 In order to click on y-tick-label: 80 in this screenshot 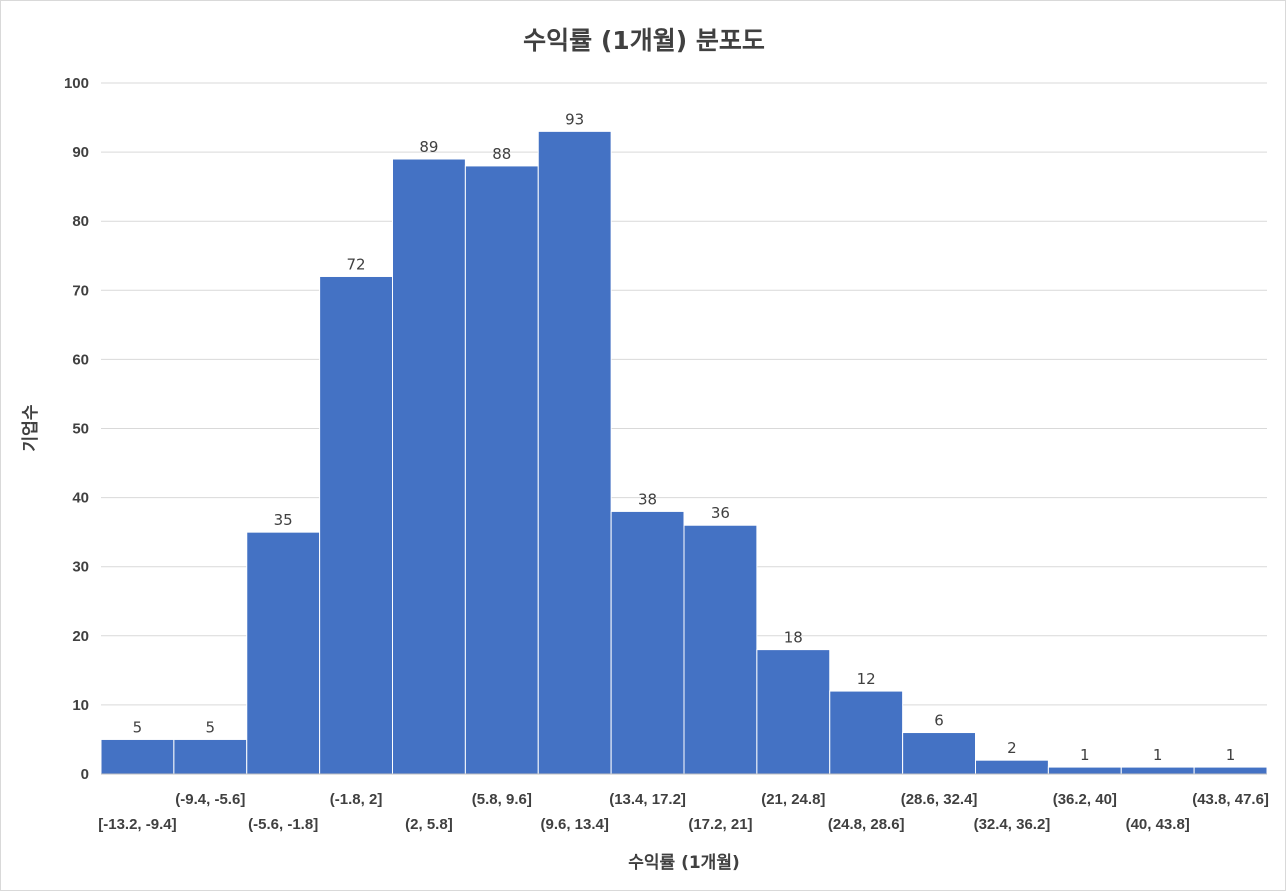, I will do `click(80, 221)`.